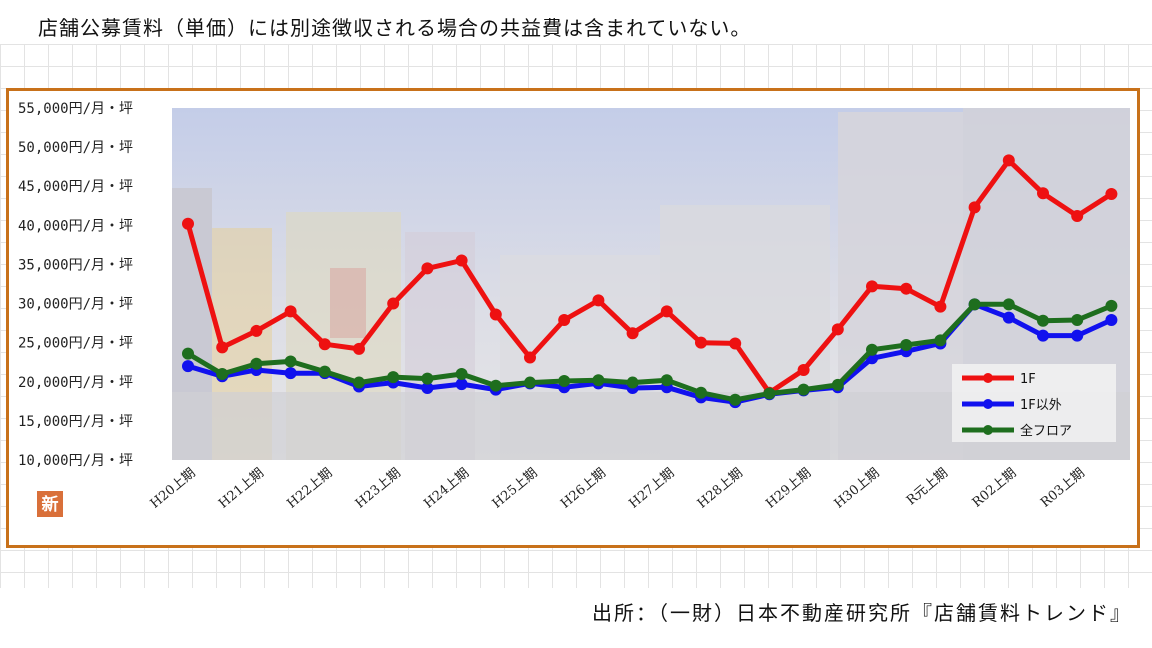  I want to click on y-tick-label: 35,000円/月・坪, so click(75, 265).